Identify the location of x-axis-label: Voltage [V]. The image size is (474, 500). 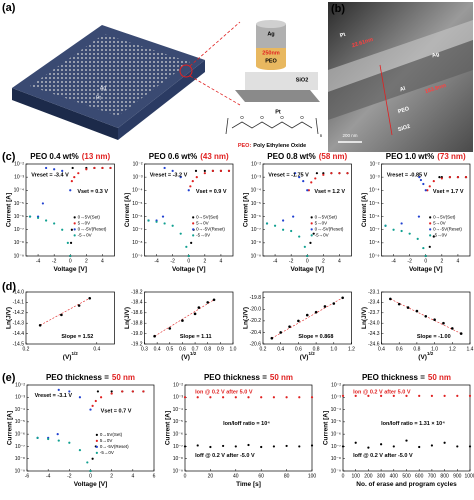
(188, 269).